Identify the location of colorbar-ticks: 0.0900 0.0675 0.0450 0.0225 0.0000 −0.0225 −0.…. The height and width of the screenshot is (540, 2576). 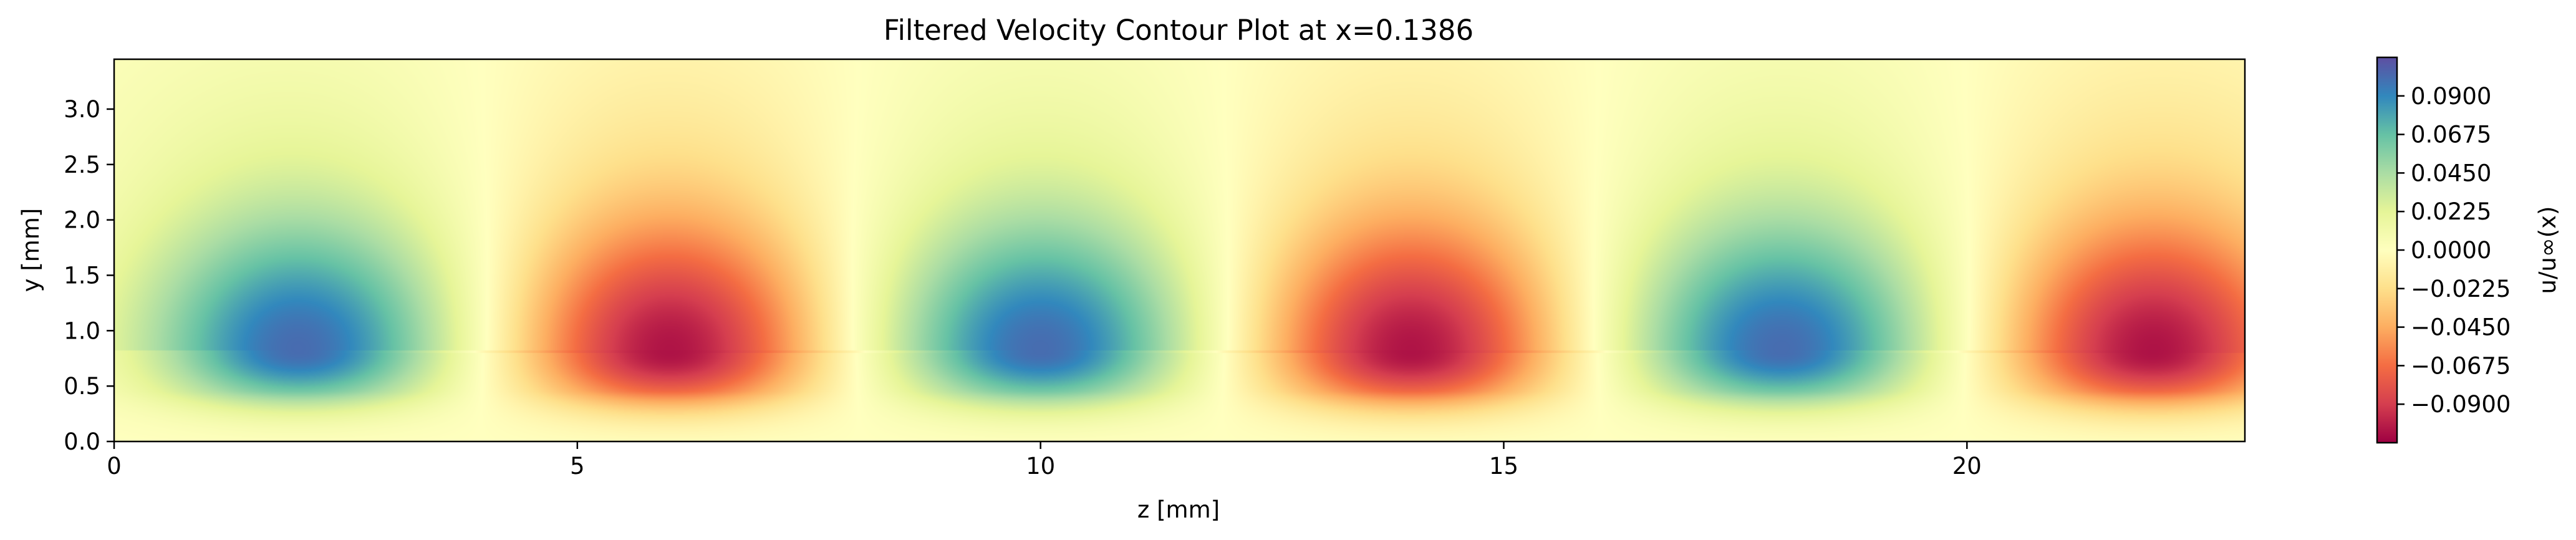
(2454, 250).